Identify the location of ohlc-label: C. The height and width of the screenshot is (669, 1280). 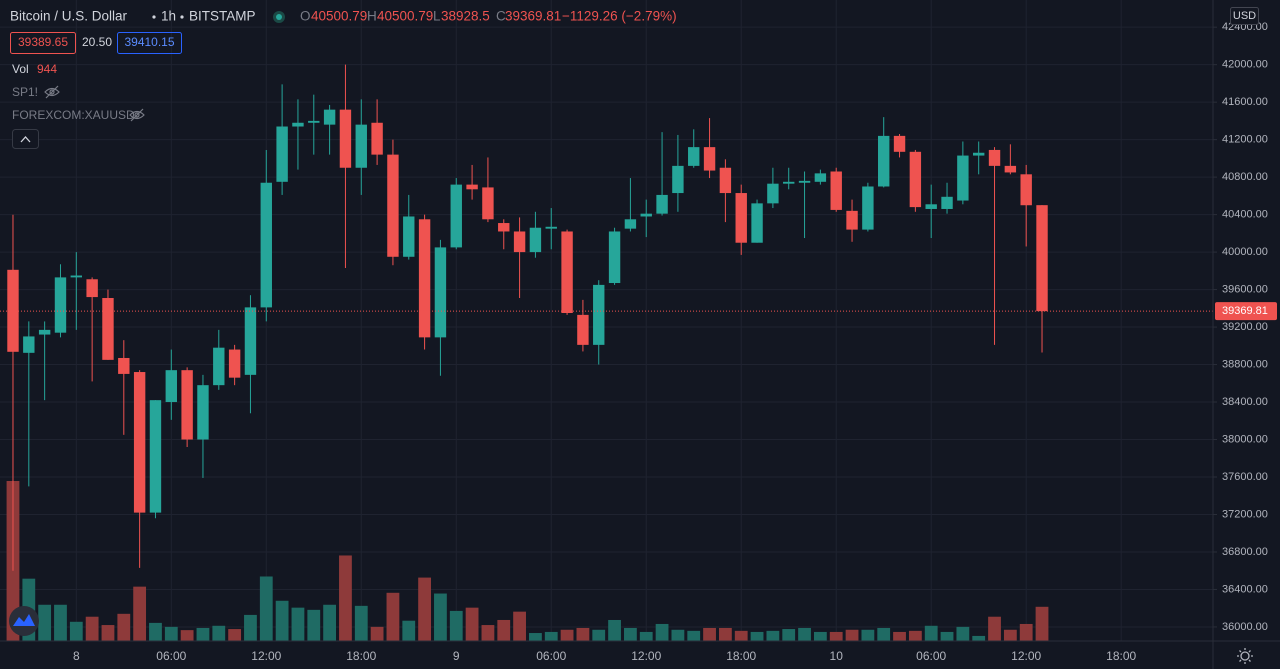
(501, 16).